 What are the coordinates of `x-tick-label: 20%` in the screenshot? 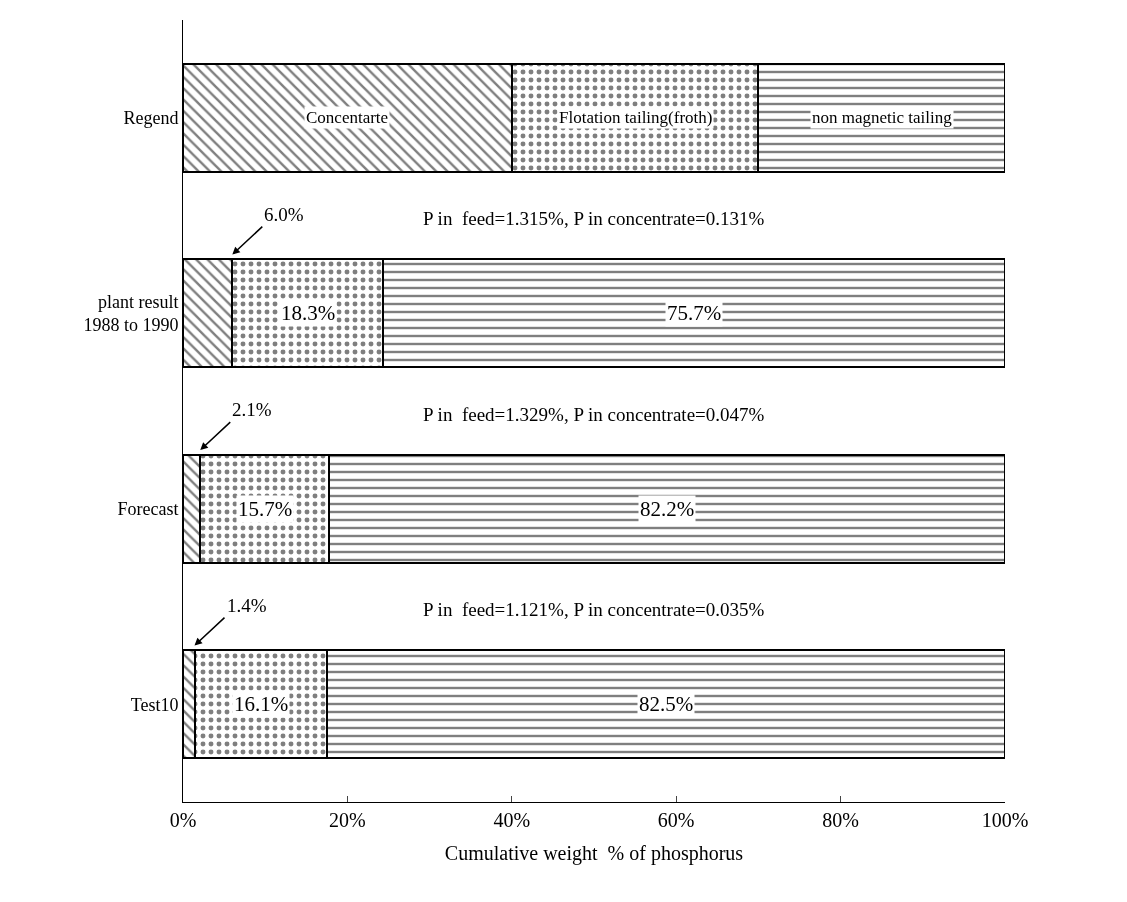 It's located at (347, 820).